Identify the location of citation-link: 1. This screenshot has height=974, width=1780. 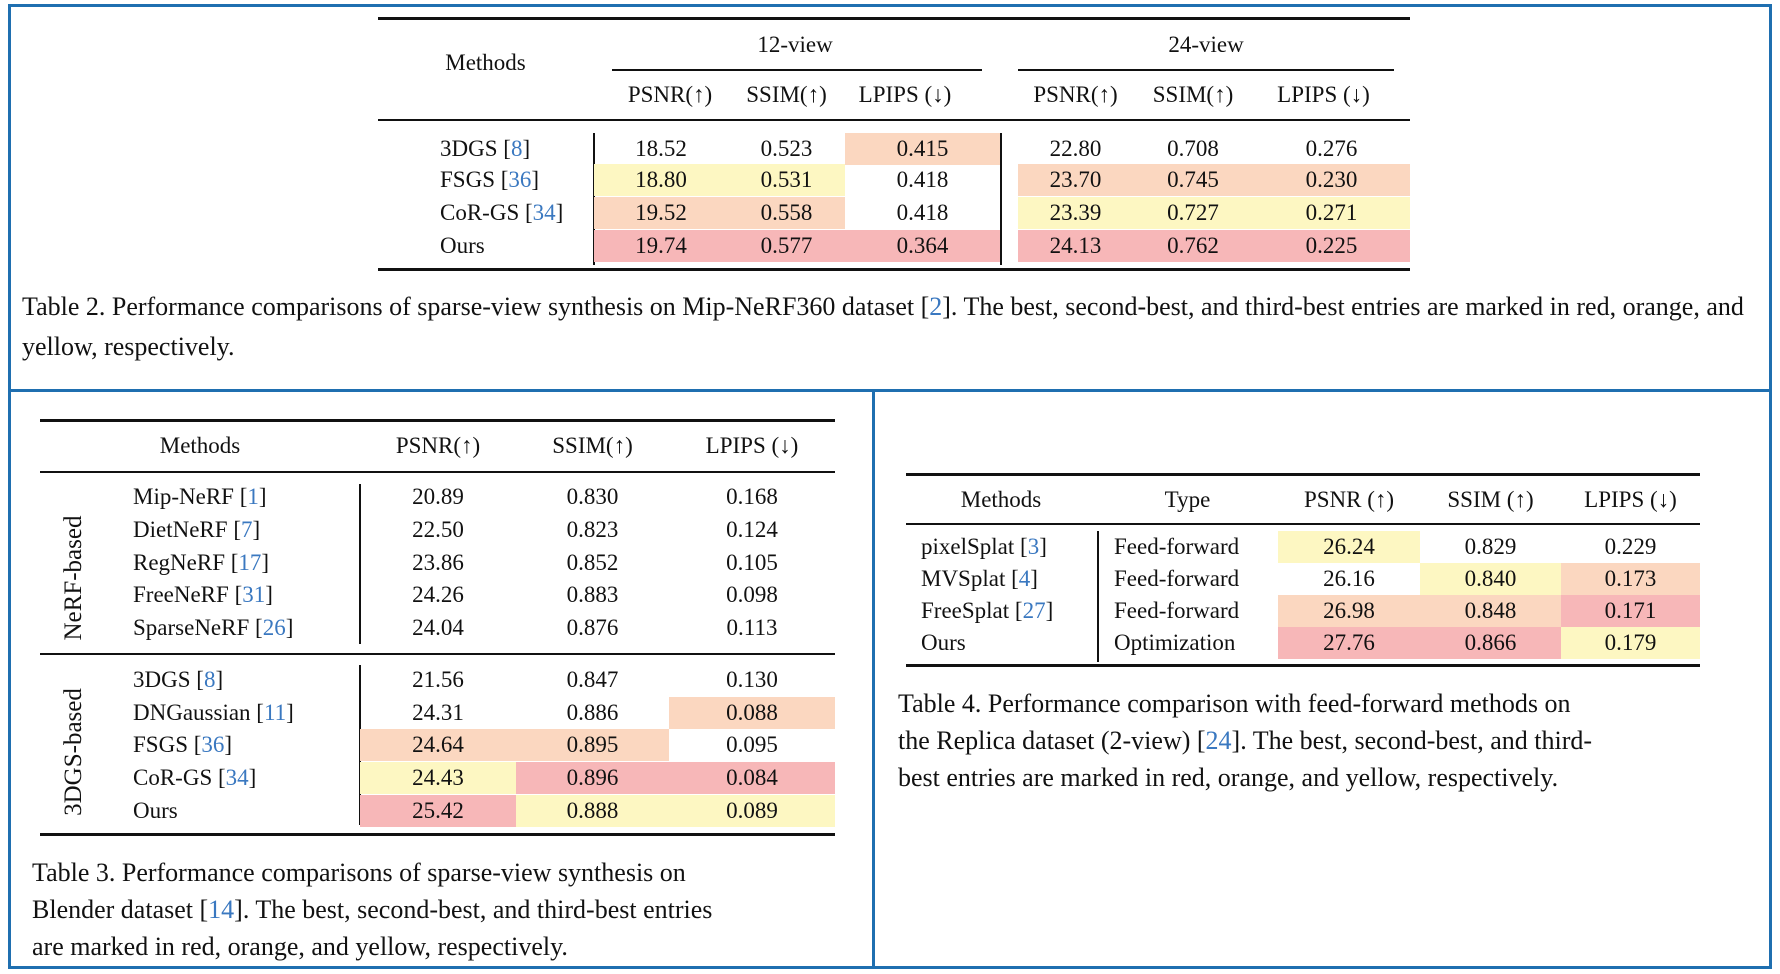
(253, 496).